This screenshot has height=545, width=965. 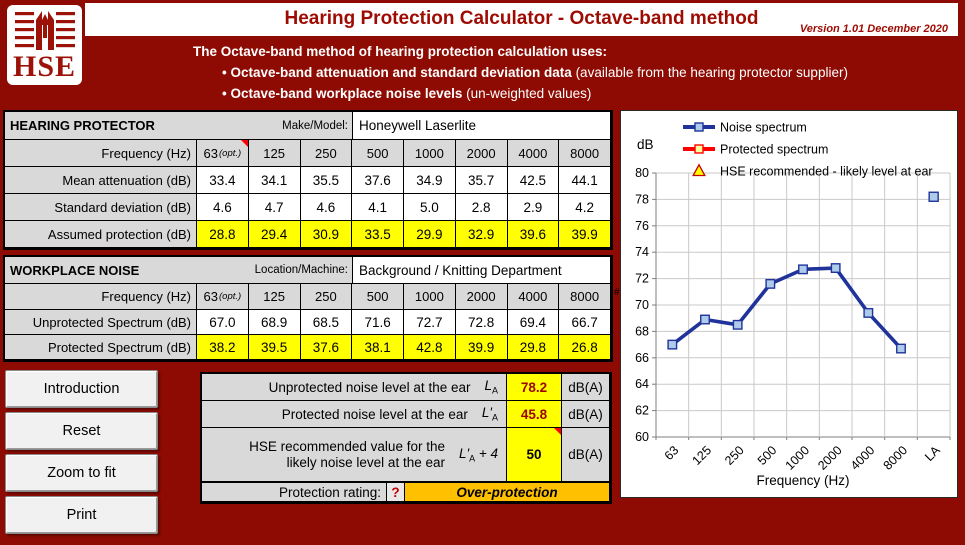 I want to click on protected-spectrum-cell: 38.1, so click(x=378, y=347).